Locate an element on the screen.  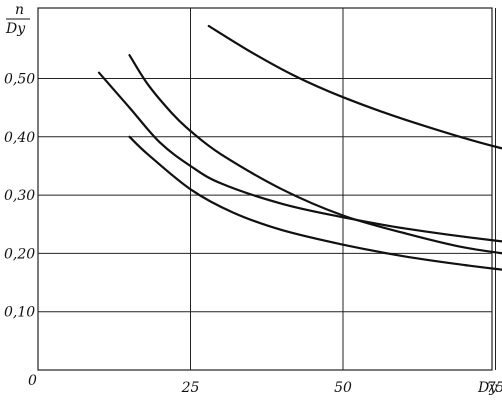
y-tick-label-0,40: 0,40 is located at coordinates (19, 138).